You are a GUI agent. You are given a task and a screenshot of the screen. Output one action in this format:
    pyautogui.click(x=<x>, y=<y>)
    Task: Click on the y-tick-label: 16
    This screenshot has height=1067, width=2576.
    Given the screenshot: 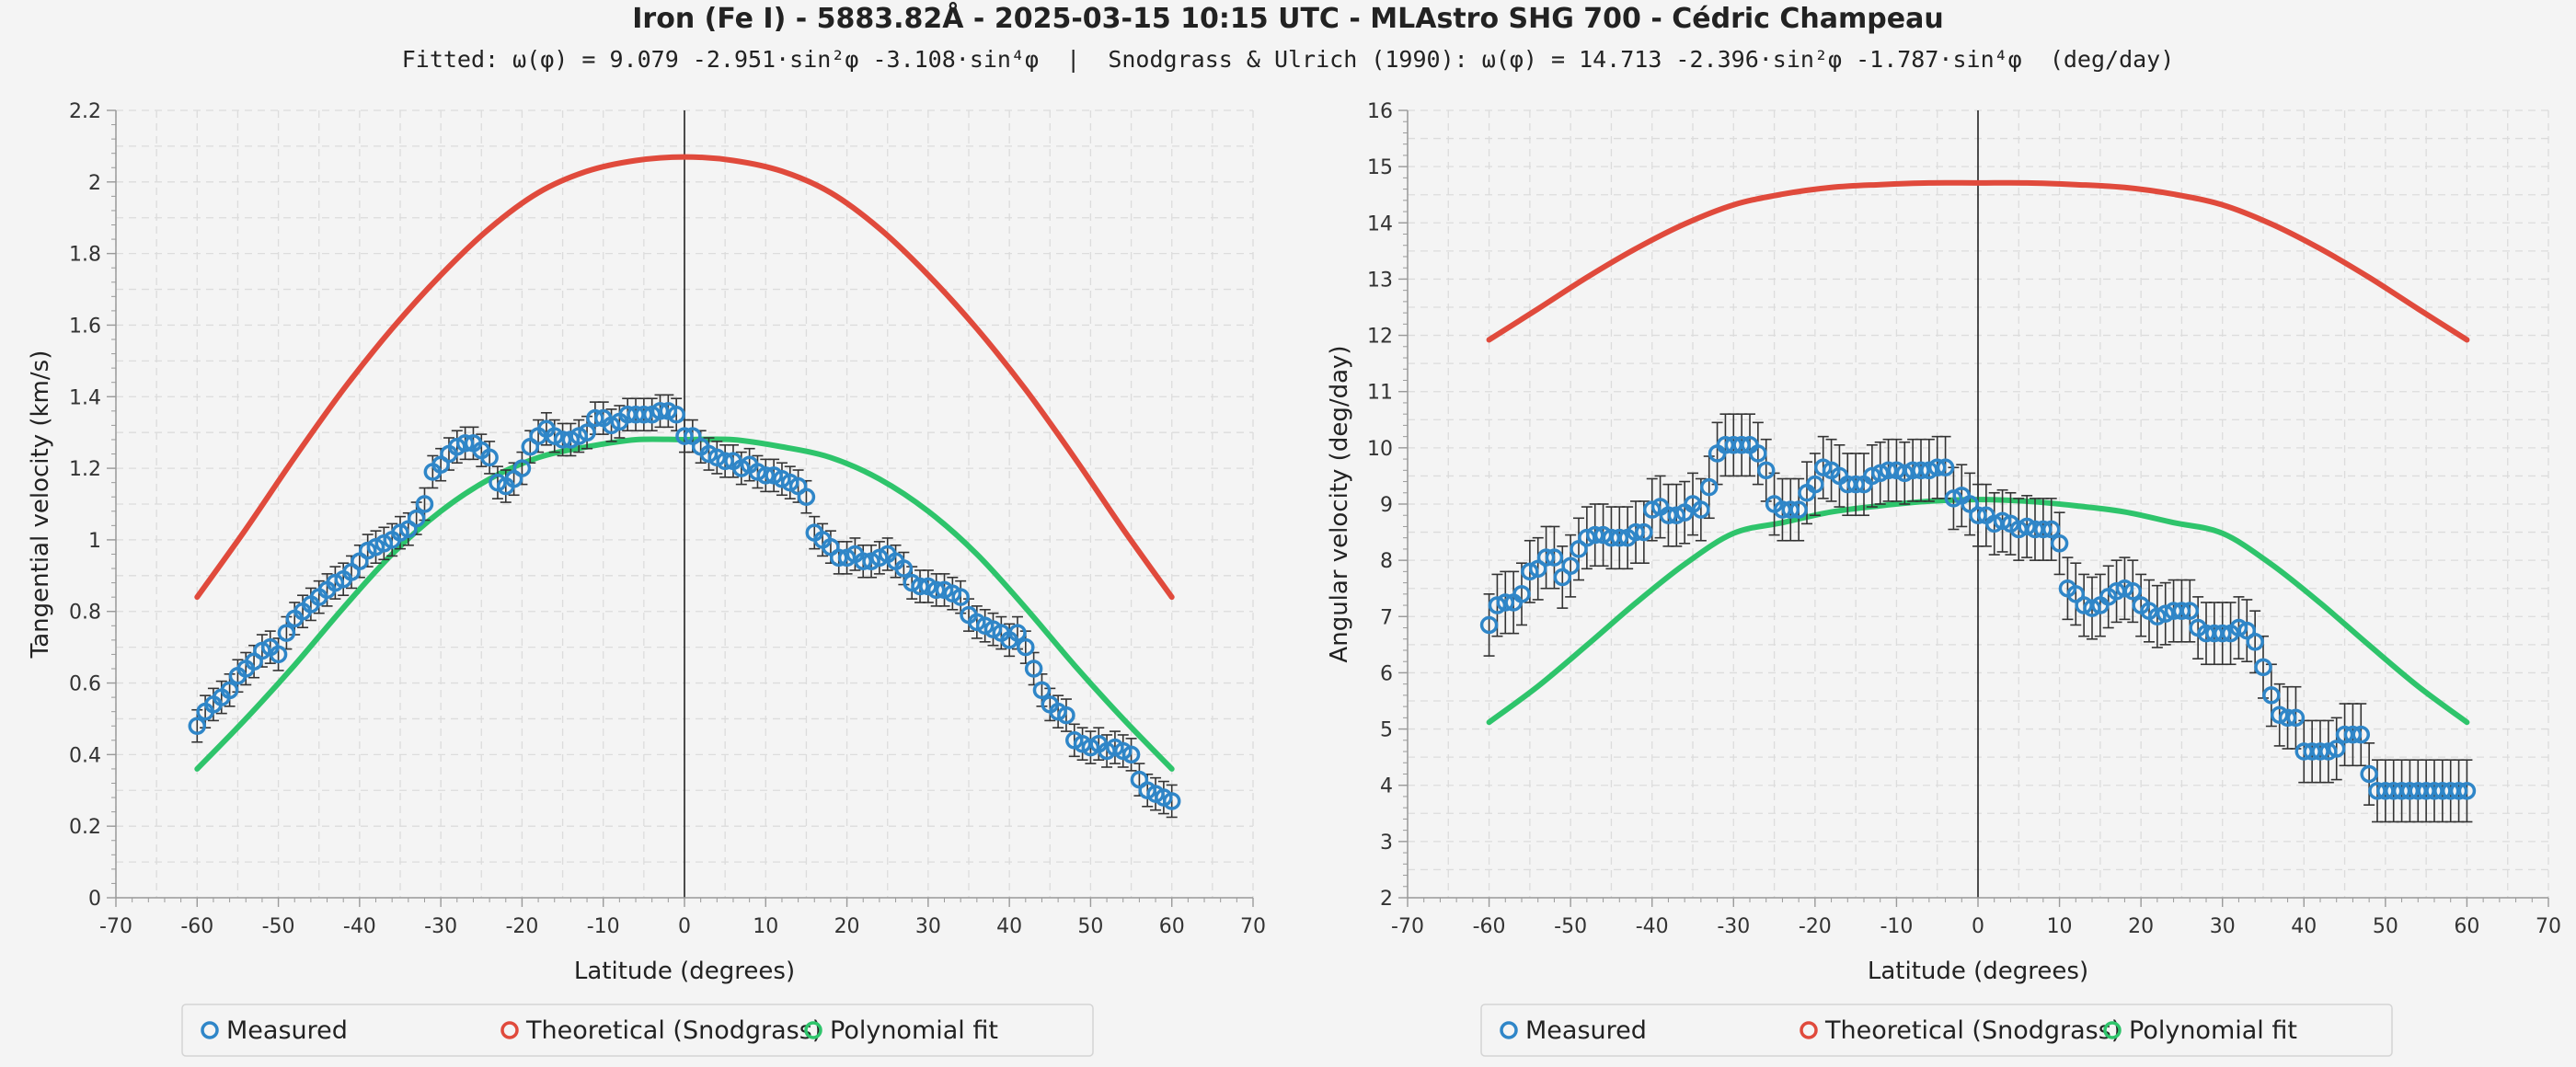 What is the action you would take?
    pyautogui.click(x=1380, y=111)
    